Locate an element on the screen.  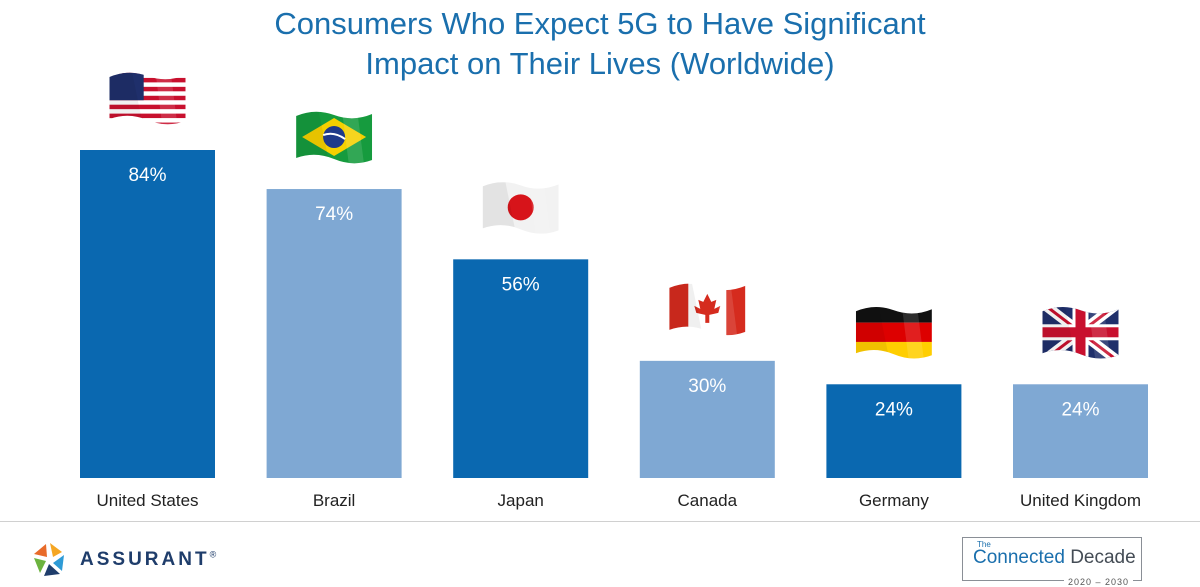
japan-flag-icon is located at coordinates (520, 208).